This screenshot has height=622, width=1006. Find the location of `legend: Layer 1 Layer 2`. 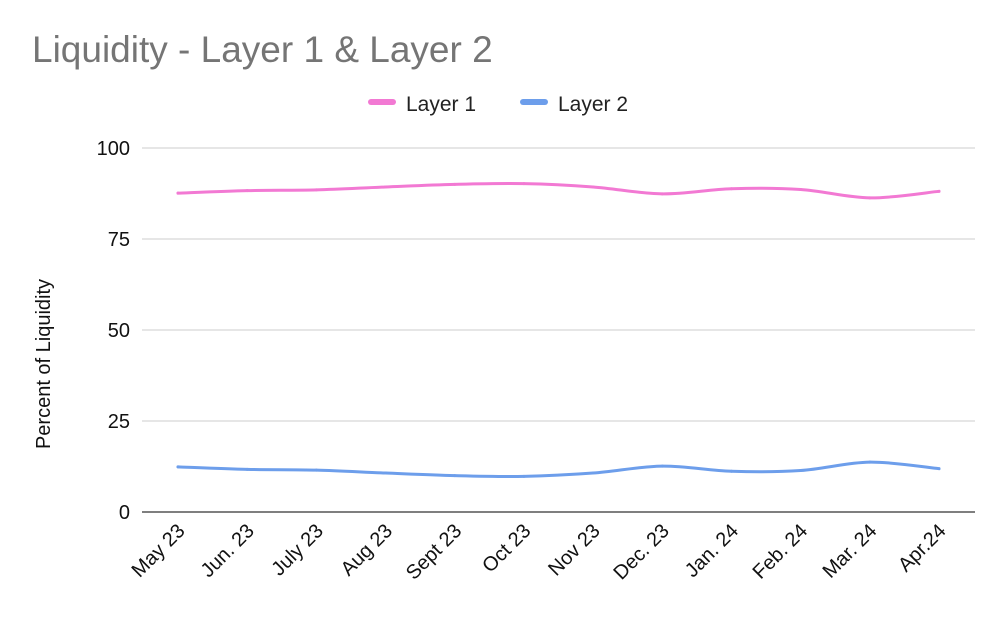

legend: Layer 1 Layer 2 is located at coordinates (498, 104).